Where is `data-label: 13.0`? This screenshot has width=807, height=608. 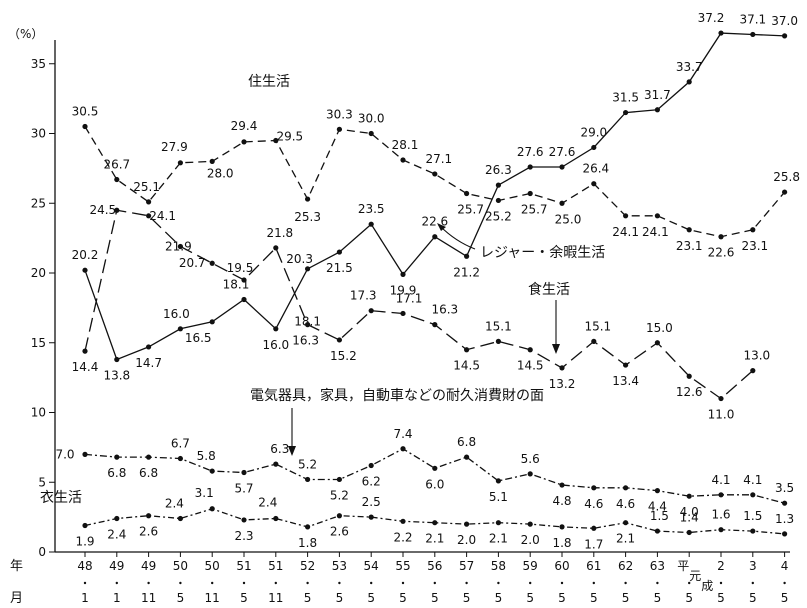
data-label: 13.0 is located at coordinates (756, 356).